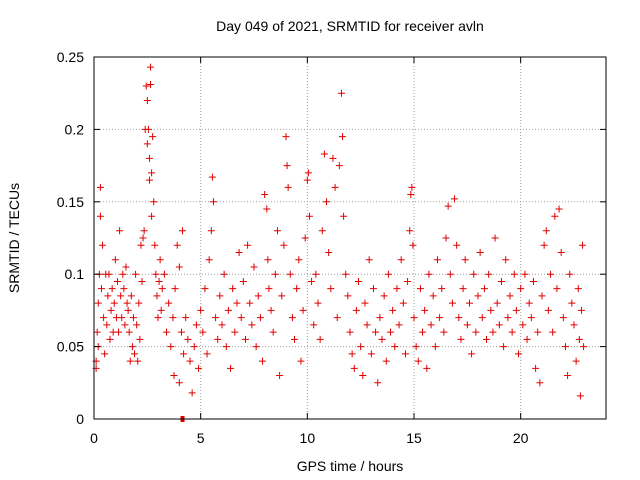 This screenshot has width=640, height=480. I want to click on y-tick-label: 0.25, so click(70, 57).